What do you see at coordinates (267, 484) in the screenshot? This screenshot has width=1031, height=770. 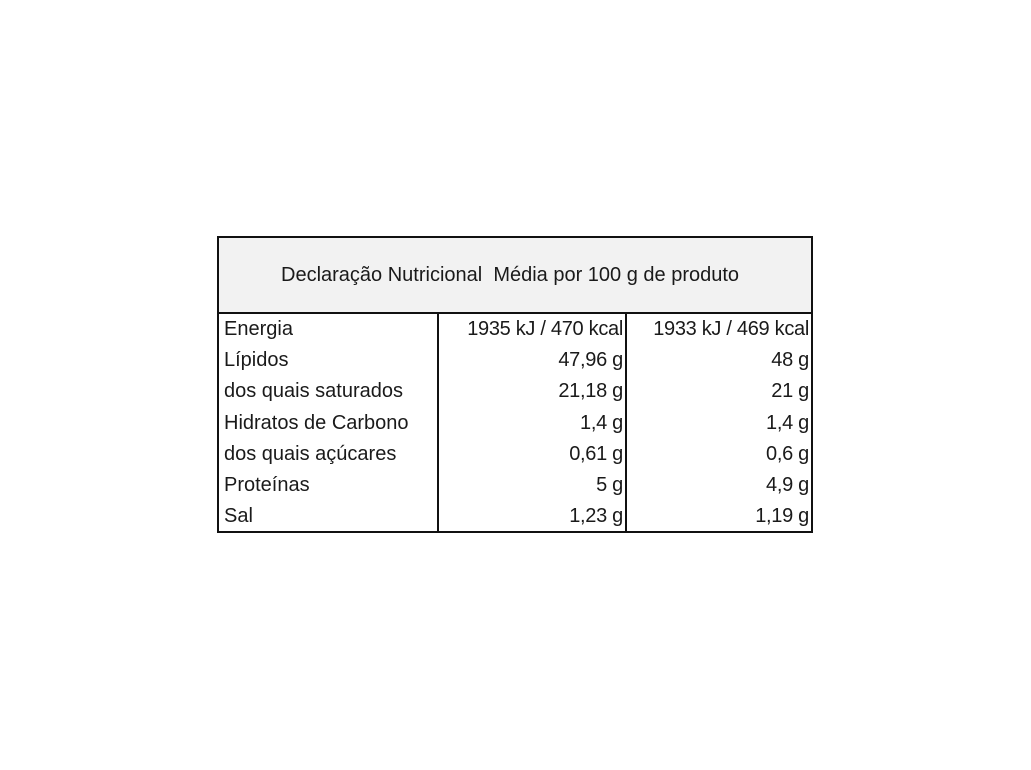 I see `nutrient-label: Proteínas` at bounding box center [267, 484].